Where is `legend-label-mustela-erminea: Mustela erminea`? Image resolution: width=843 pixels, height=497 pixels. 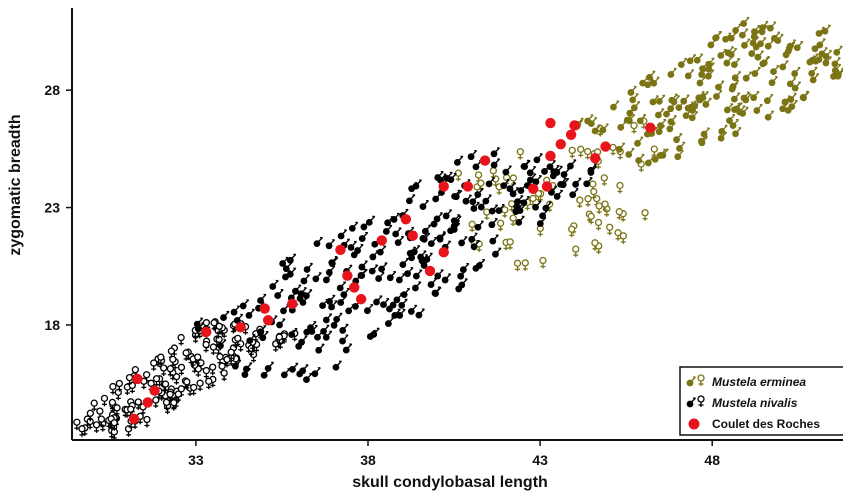 legend-label-mustela-erminea: Mustela erminea is located at coordinates (759, 382).